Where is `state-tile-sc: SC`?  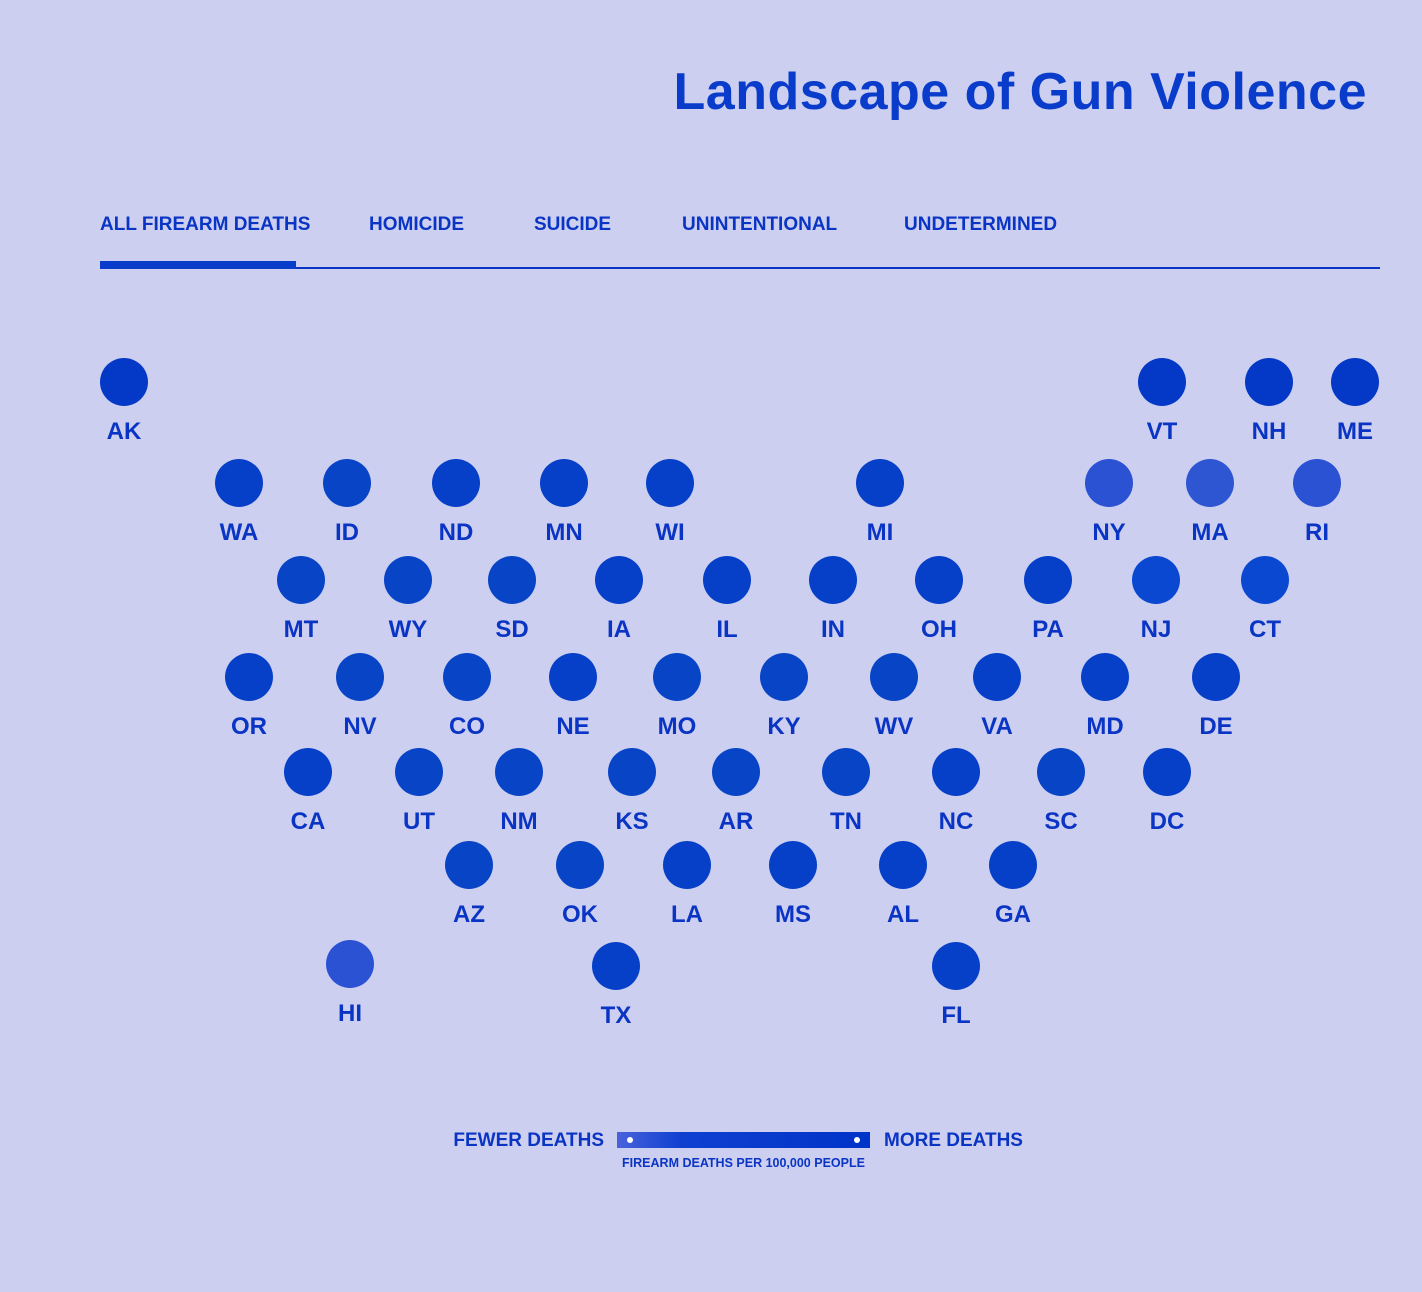 state-tile-sc: SC is located at coordinates (1061, 792).